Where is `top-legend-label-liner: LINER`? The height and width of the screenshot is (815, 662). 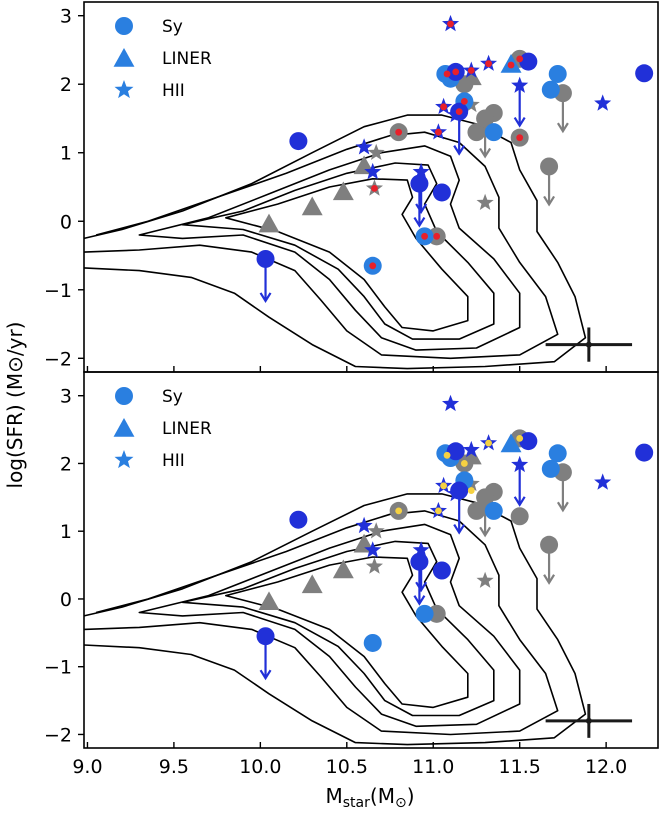 top-legend-label-liner: LINER is located at coordinates (187, 59).